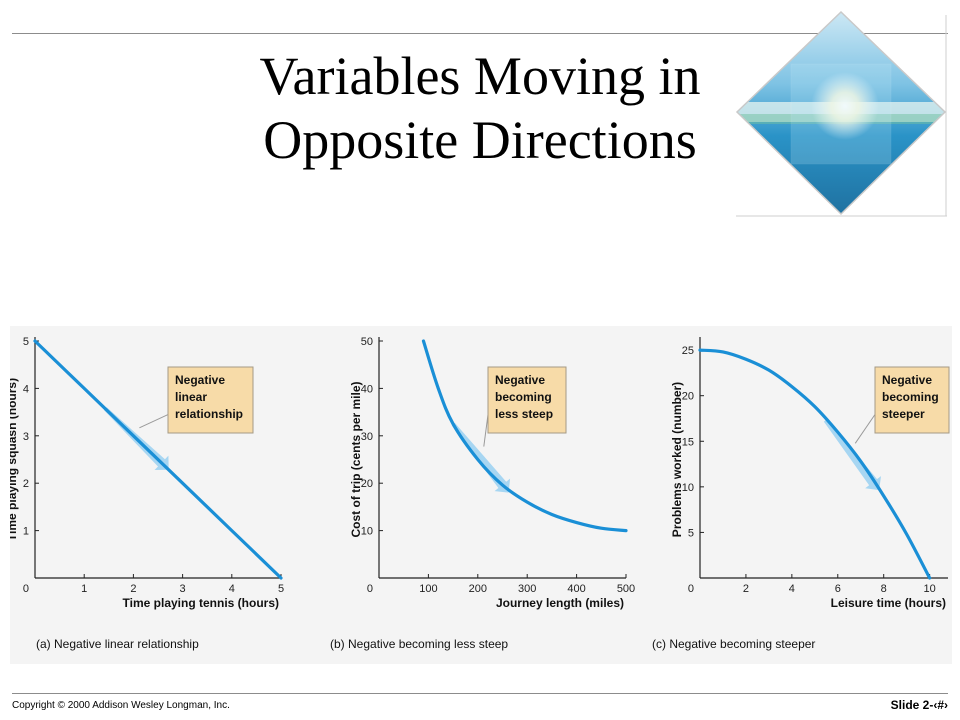 This screenshot has width=960, height=720. What do you see at coordinates (677, 459) in the screenshot?
I see `y-axis-label: Problems worked (number)` at bounding box center [677, 459].